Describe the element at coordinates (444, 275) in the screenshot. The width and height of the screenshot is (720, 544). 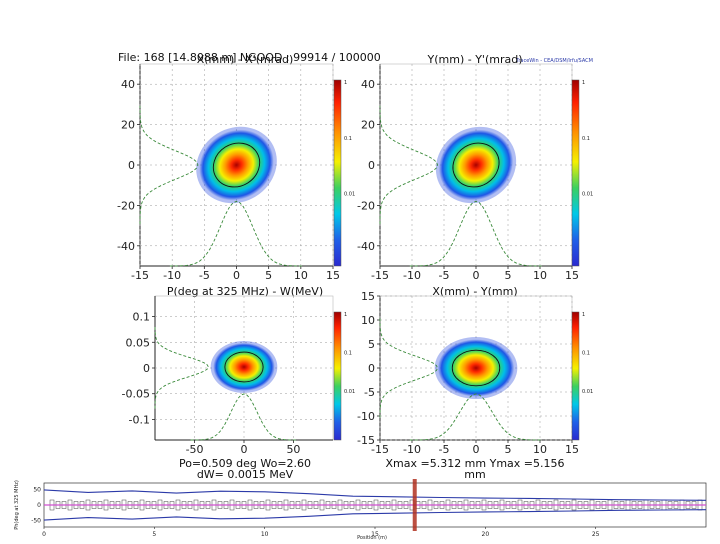
I see `panel-2-x-tick-label: -5` at that location.